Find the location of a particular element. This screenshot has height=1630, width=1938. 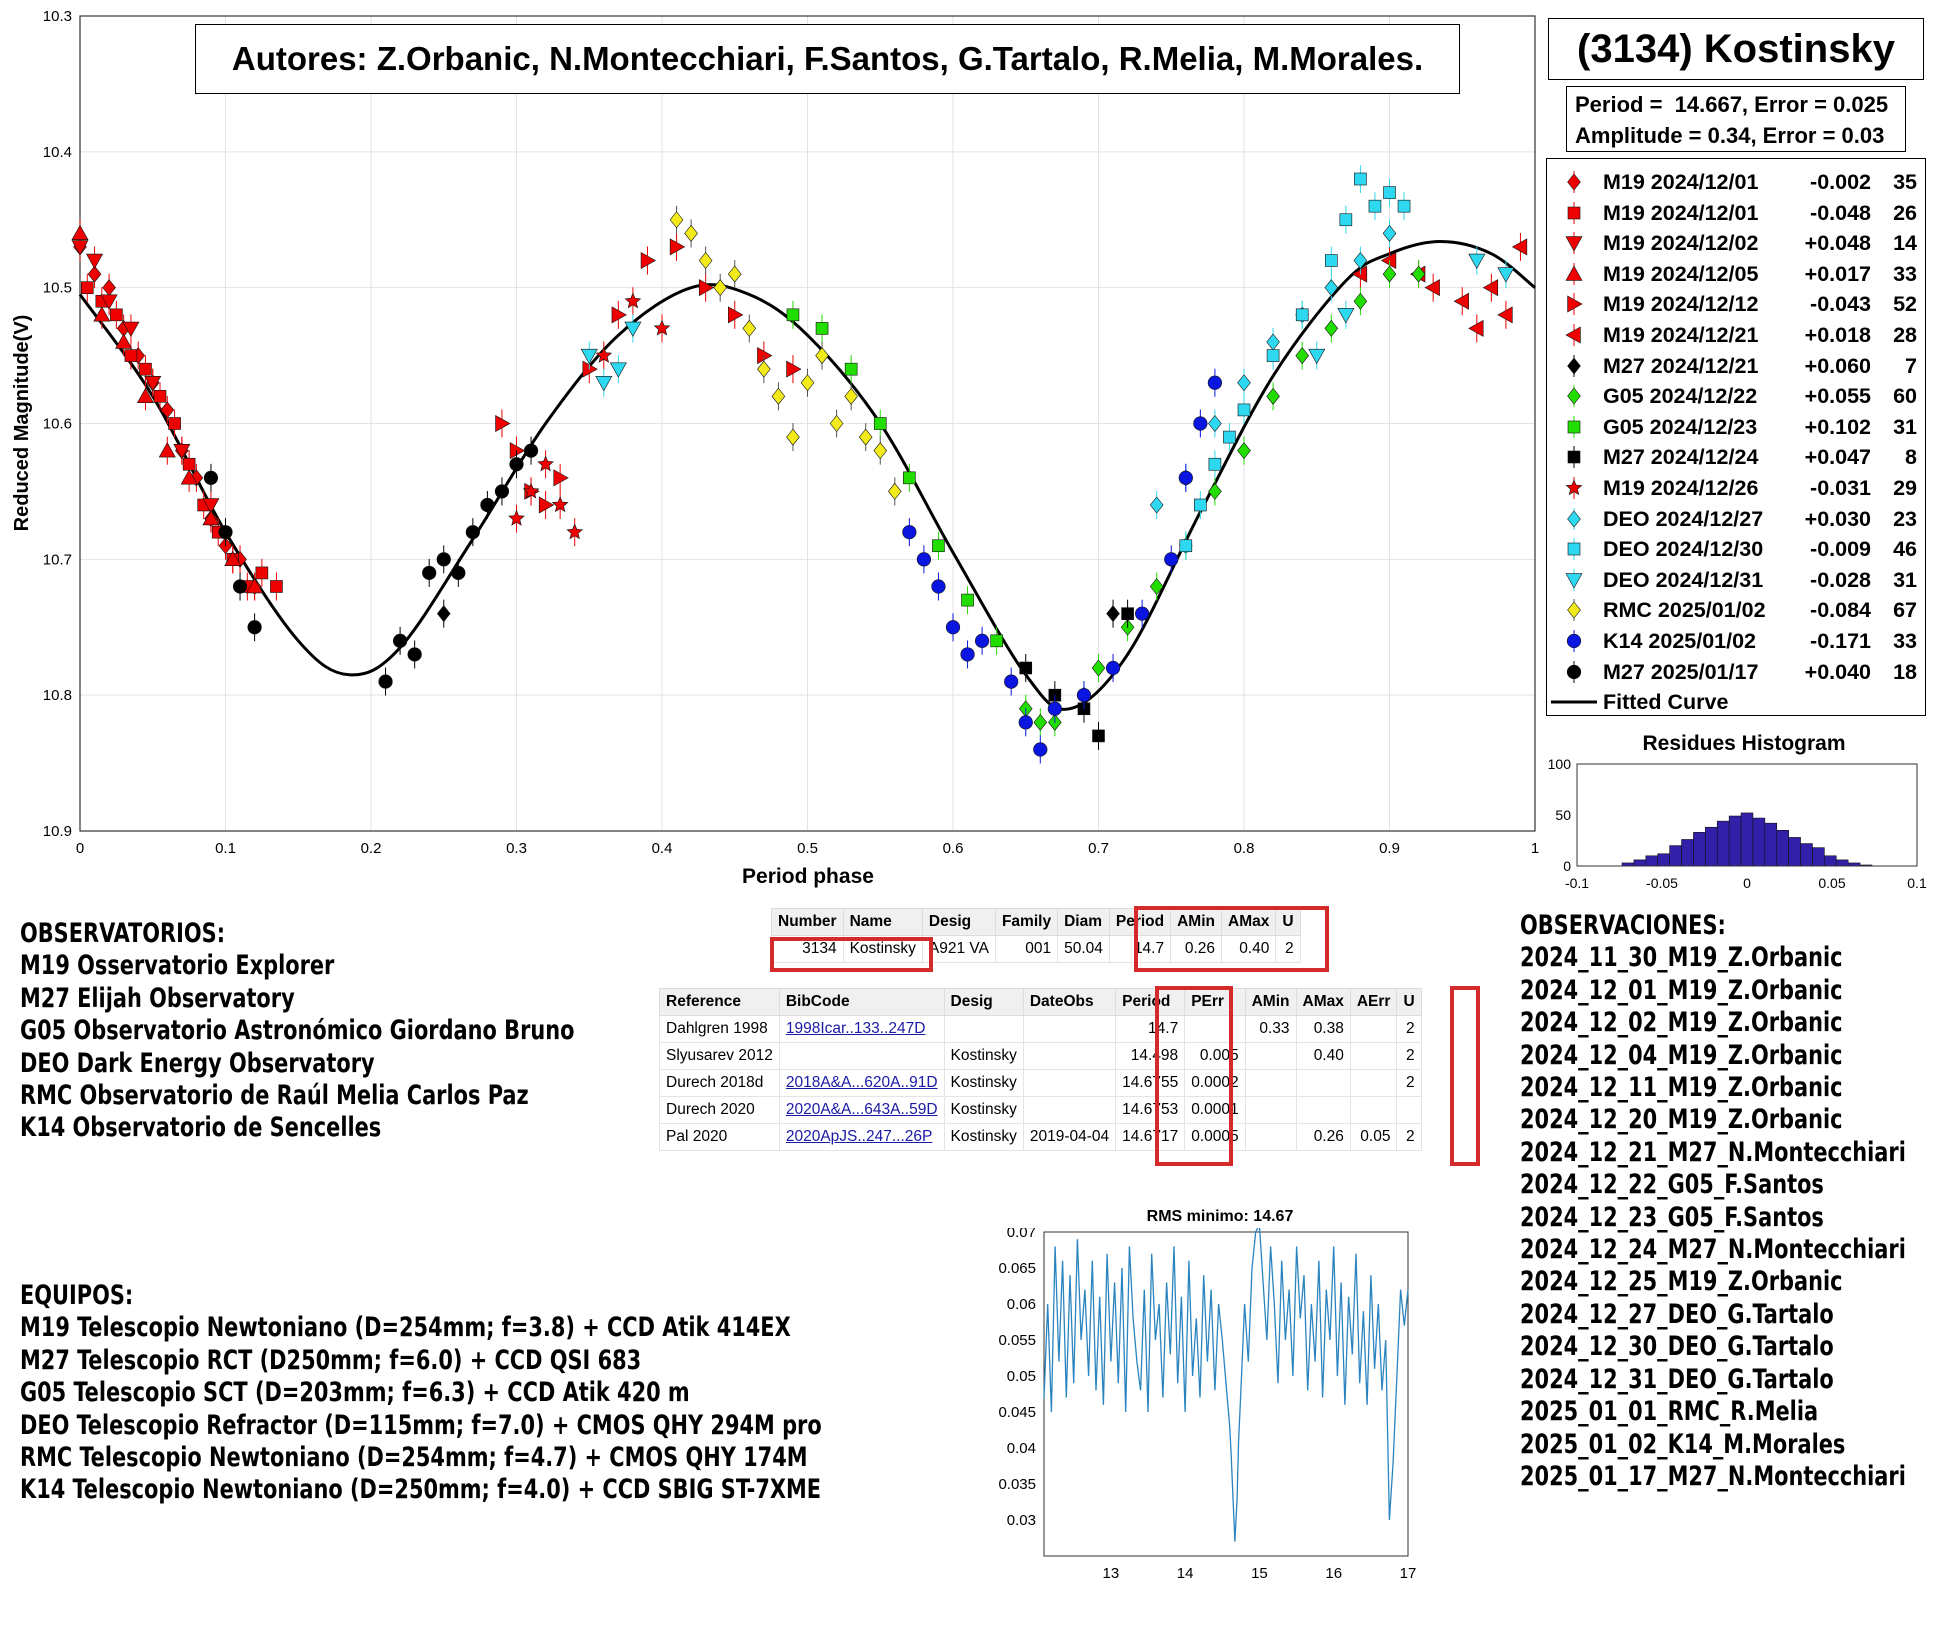

legend-fit-label: Fitted Curve is located at coordinates (1666, 702).